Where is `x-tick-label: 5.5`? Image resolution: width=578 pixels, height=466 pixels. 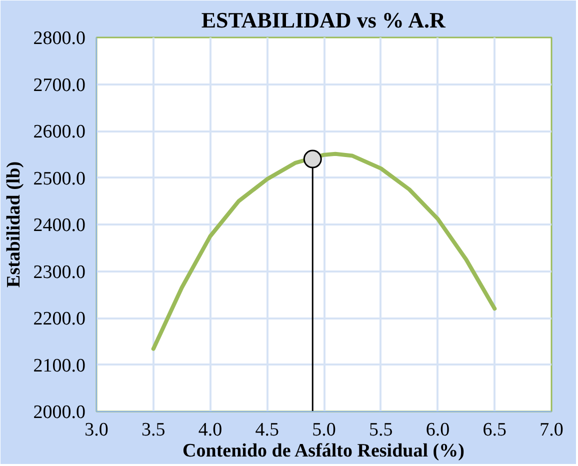
x-tick-label: 5.5 is located at coordinates (381, 430).